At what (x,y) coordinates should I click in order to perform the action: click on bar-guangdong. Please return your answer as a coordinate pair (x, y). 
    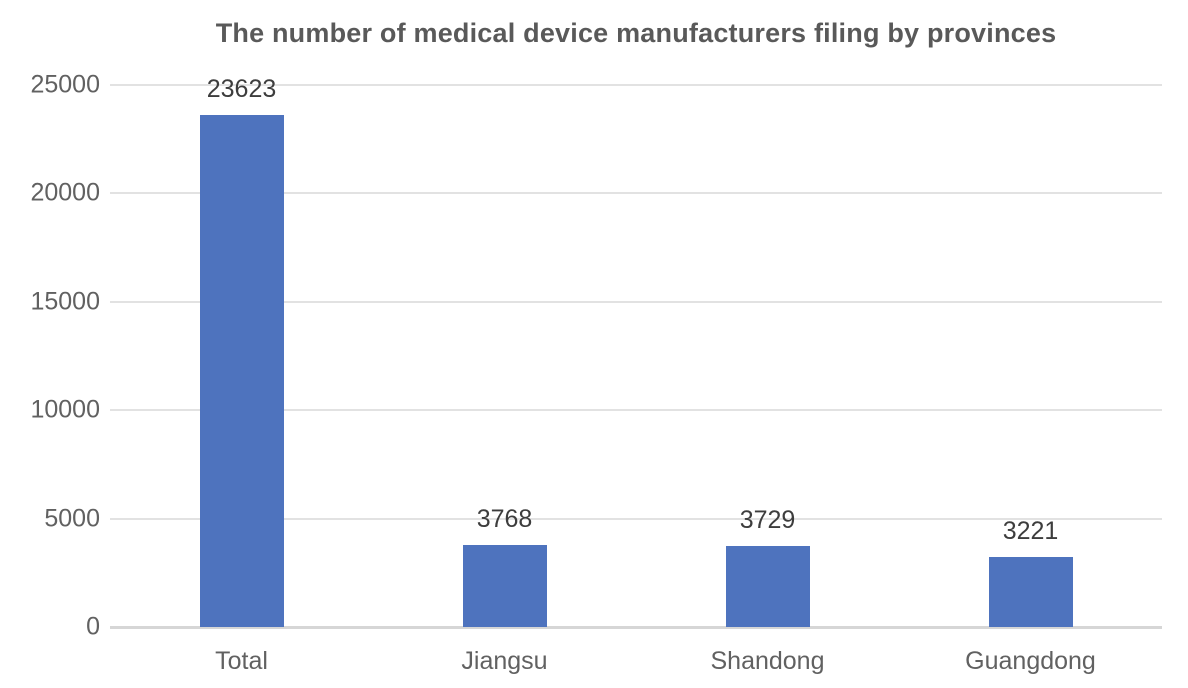
    Looking at the image, I should click on (1030, 592).